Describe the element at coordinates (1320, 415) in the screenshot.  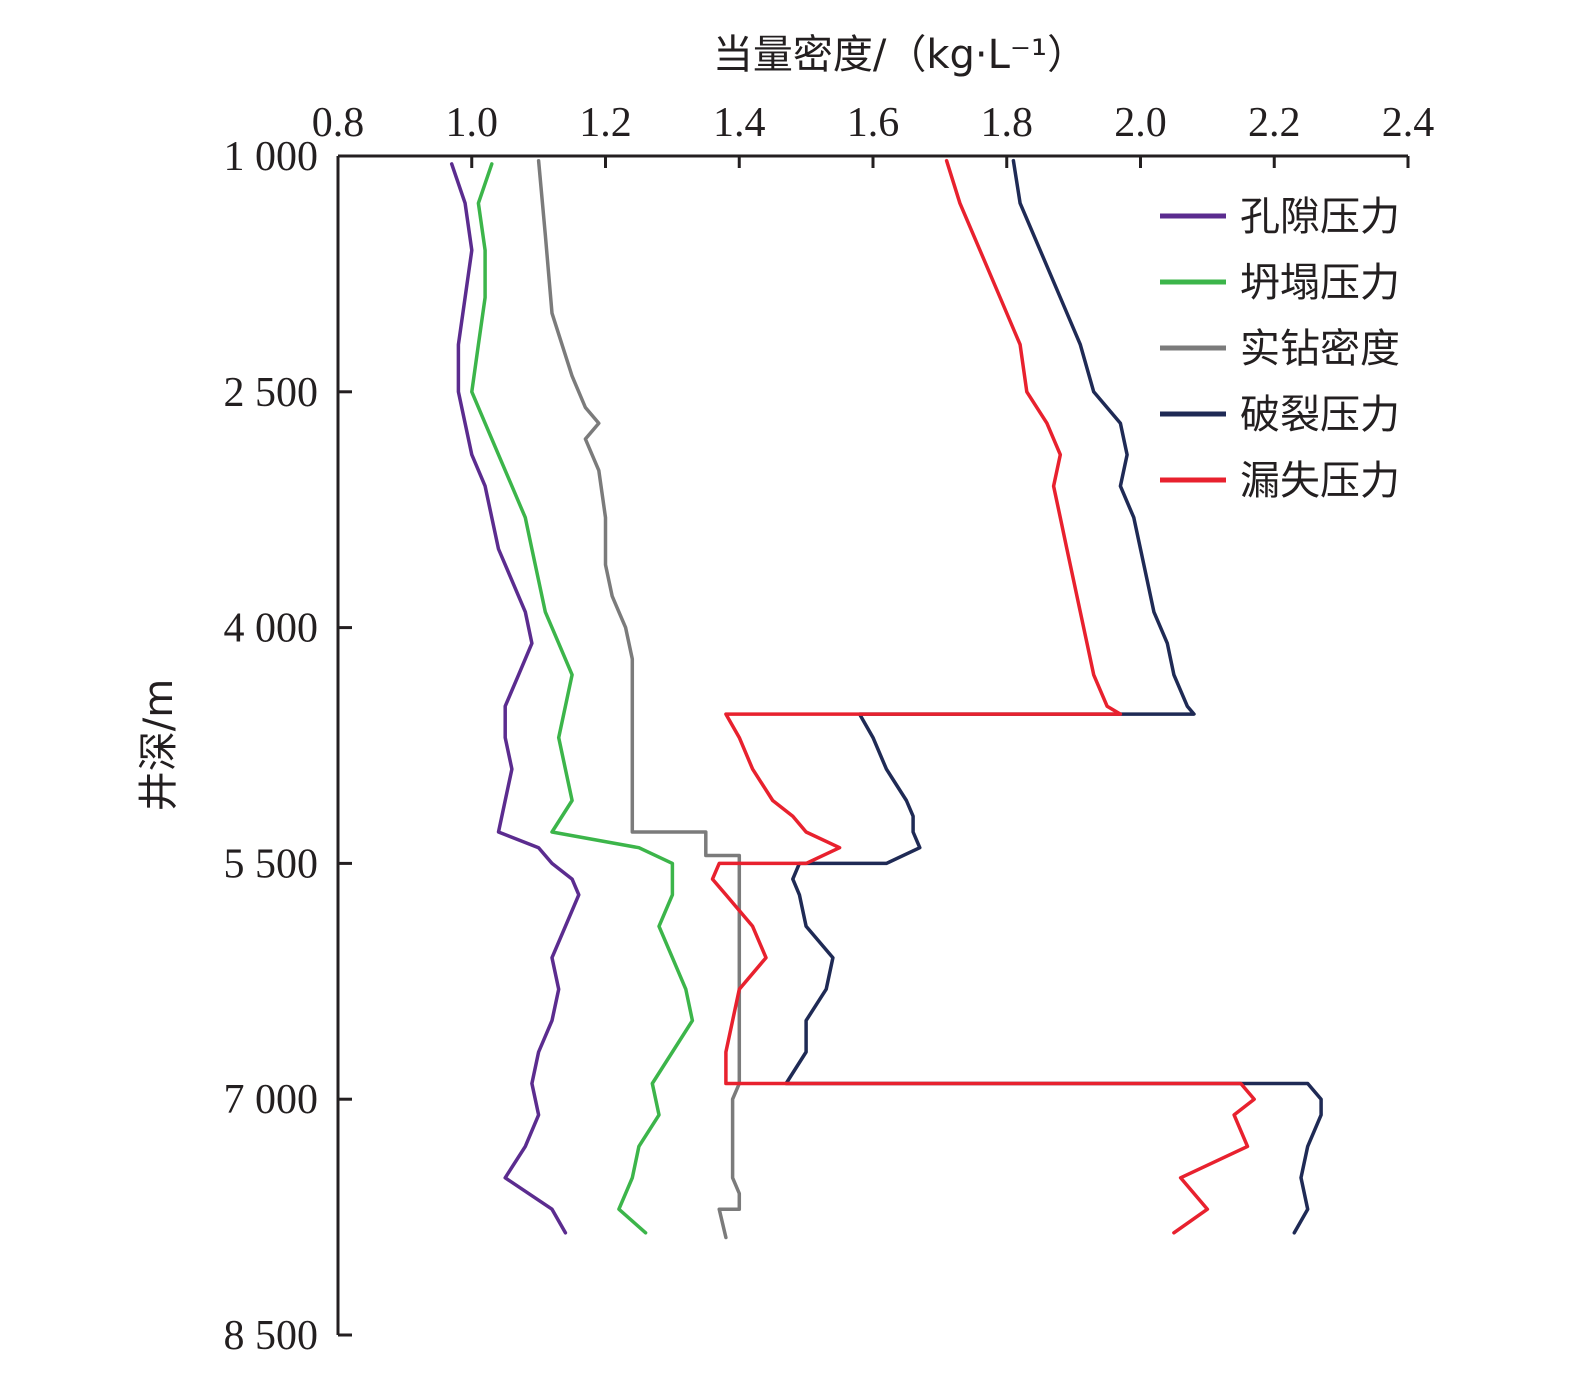
I see `legend-label: 破裂压力` at that location.